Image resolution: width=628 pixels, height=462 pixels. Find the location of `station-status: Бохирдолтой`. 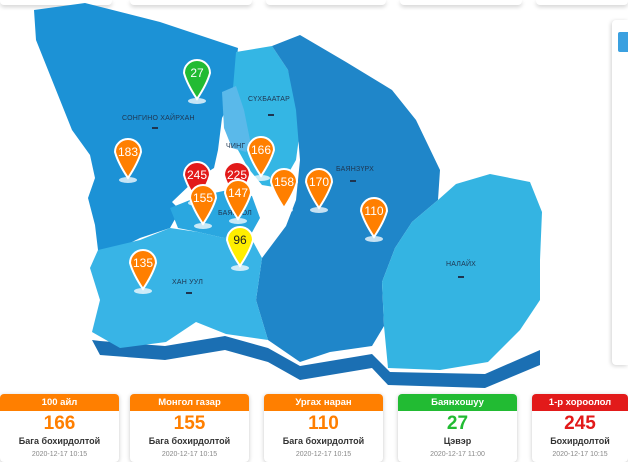

station-status: Бохирдолтой is located at coordinates (580, 441).